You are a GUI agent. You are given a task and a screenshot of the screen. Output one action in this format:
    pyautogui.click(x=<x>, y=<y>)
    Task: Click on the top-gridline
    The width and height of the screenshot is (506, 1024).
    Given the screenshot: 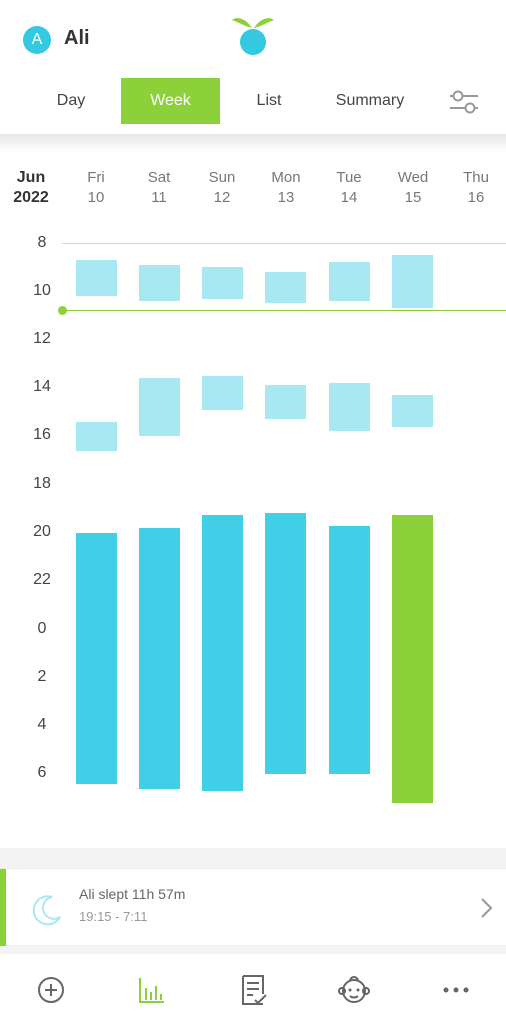 What is the action you would take?
    pyautogui.click(x=284, y=243)
    